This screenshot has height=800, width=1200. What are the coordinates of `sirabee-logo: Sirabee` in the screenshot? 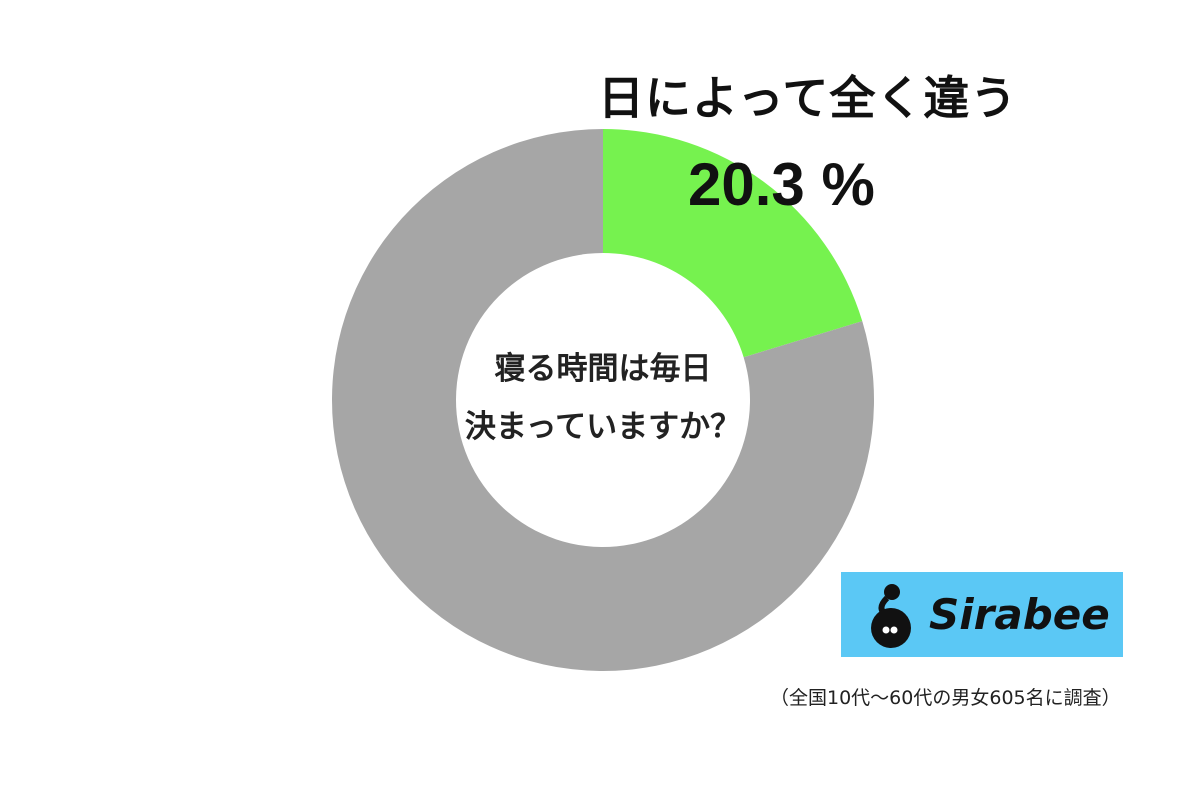 It's located at (982, 614).